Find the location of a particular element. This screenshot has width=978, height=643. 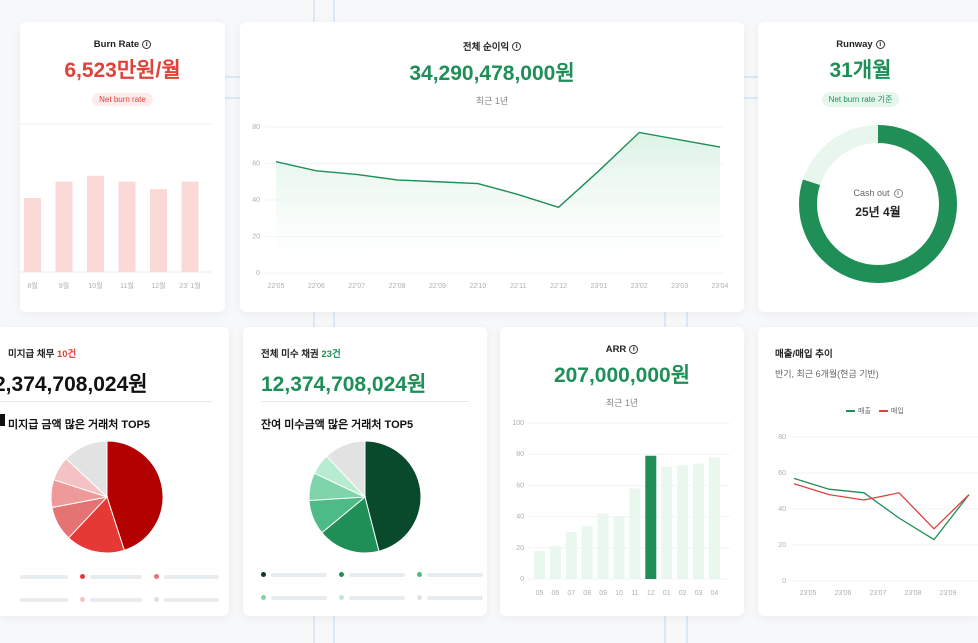

y-tick-label: 100 is located at coordinates (518, 423).